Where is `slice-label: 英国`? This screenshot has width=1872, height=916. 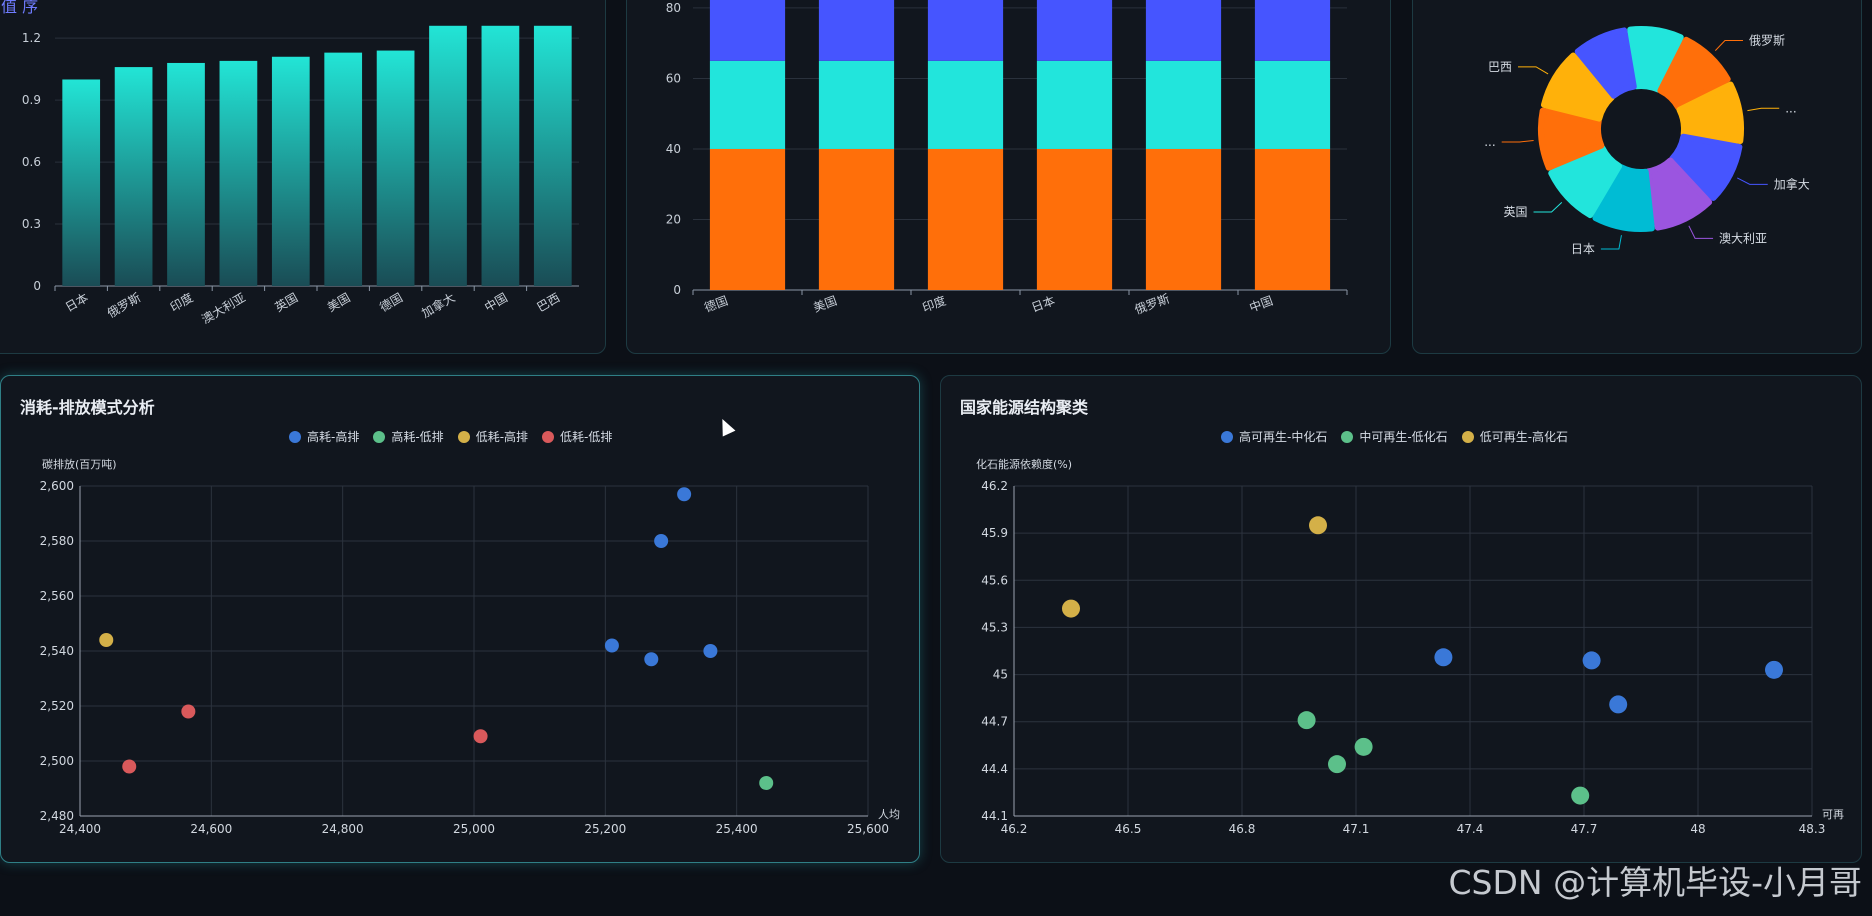
slice-label: 英国 is located at coordinates (1516, 212).